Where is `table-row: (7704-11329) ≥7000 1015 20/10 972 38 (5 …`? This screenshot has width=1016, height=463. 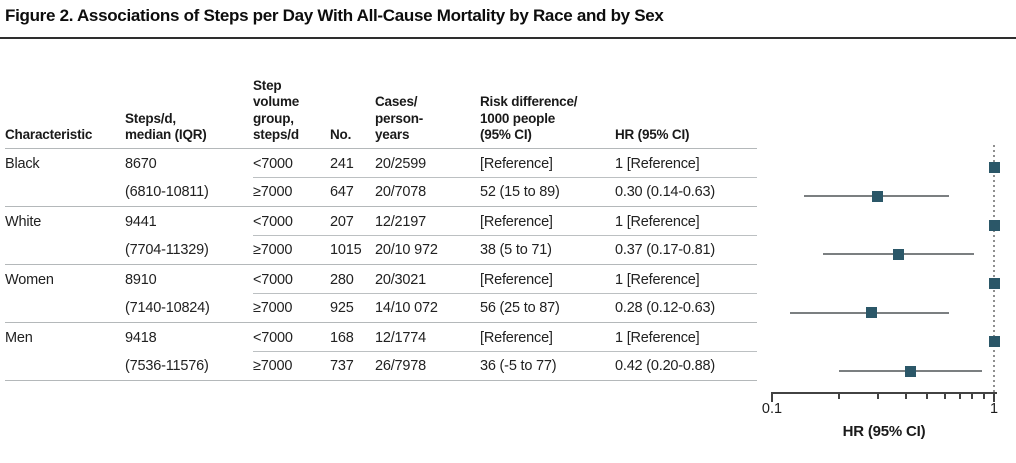
table-row: (7704-11329) ≥7000 1015 20/10 972 38 (5 … is located at coordinates (381, 250).